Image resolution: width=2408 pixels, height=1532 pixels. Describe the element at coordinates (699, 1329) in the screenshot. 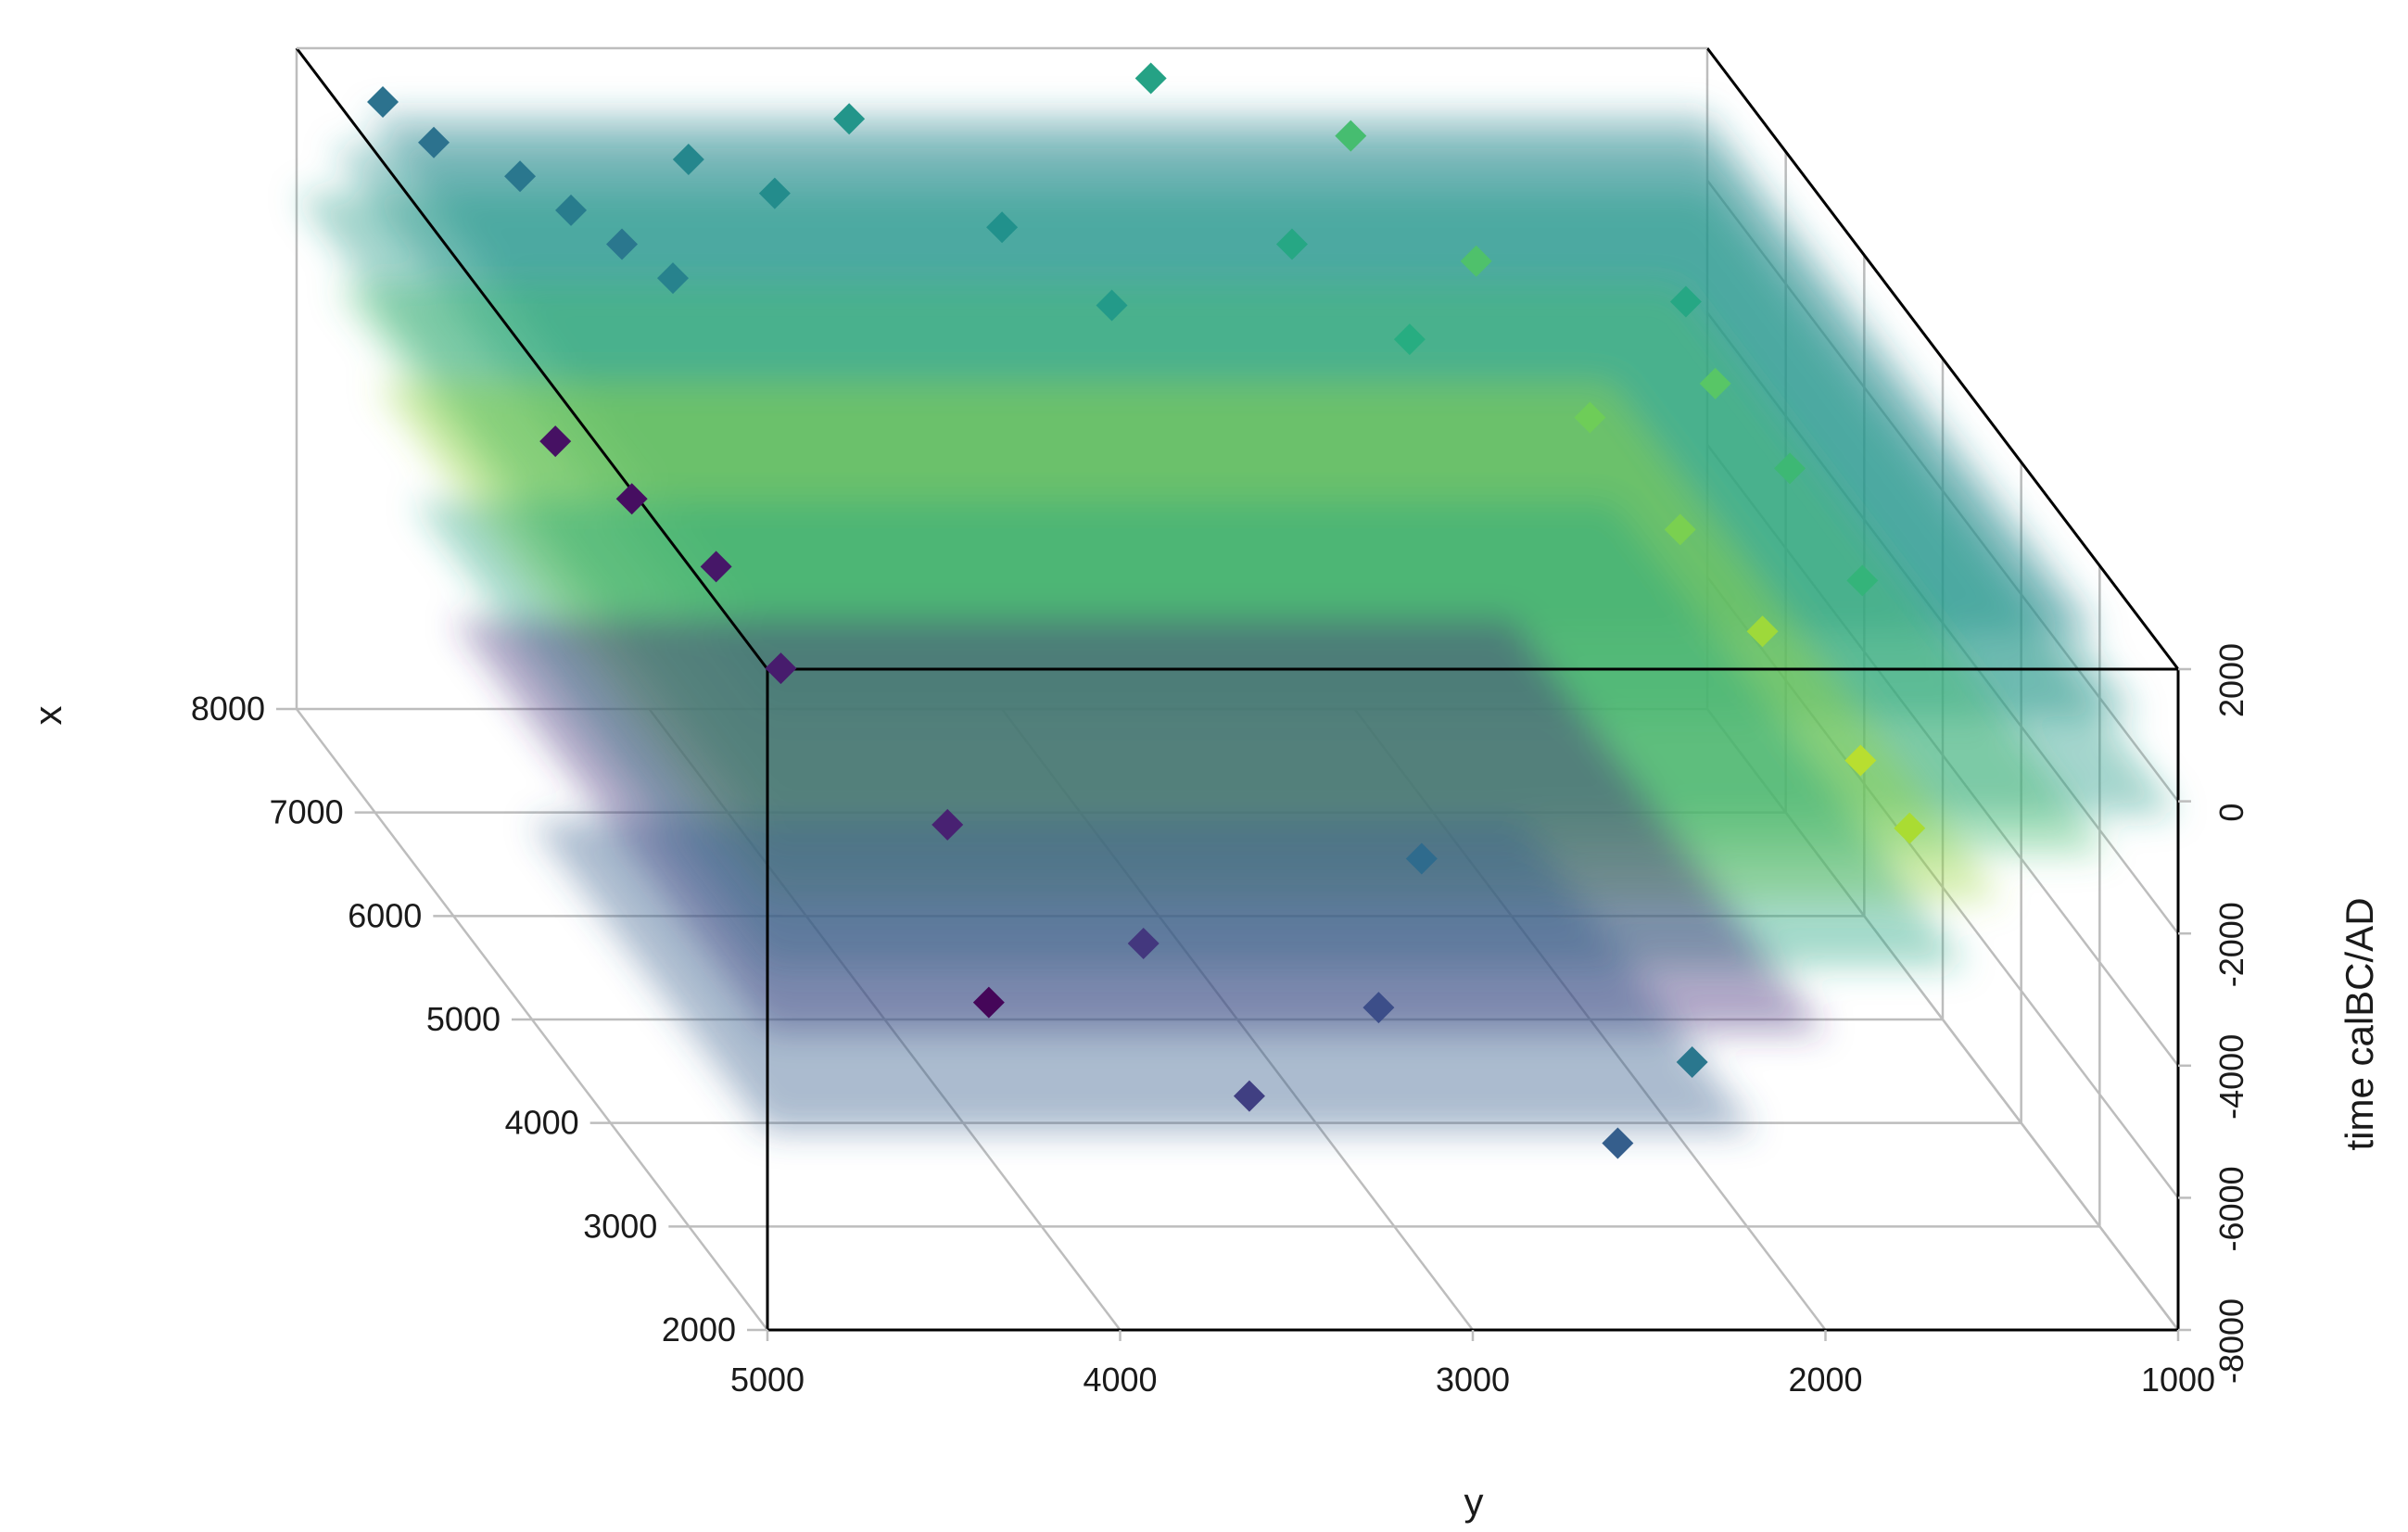

I see `x-tick-label: 2000` at that location.